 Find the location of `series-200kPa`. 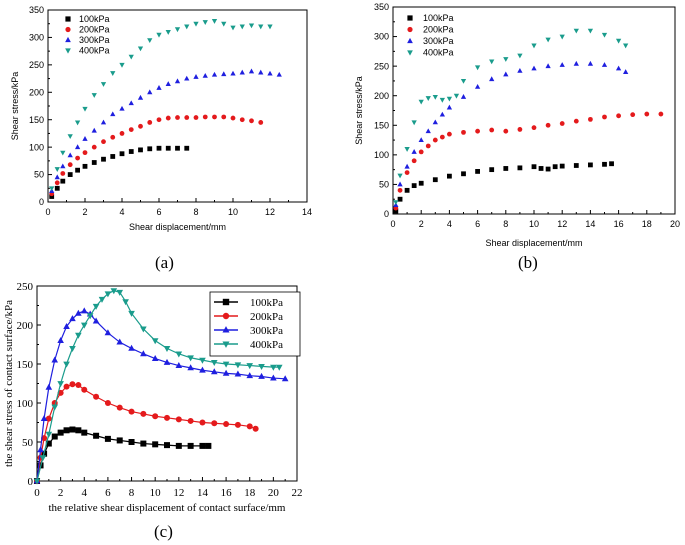

series-200kPa is located at coordinates (528, 161).